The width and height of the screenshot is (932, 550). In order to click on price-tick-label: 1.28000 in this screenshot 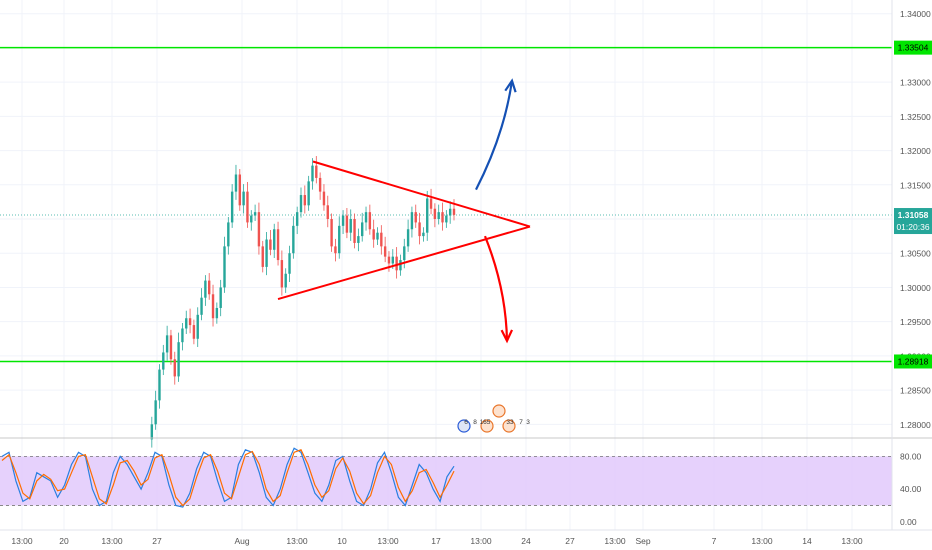, I will do `click(915, 425)`.